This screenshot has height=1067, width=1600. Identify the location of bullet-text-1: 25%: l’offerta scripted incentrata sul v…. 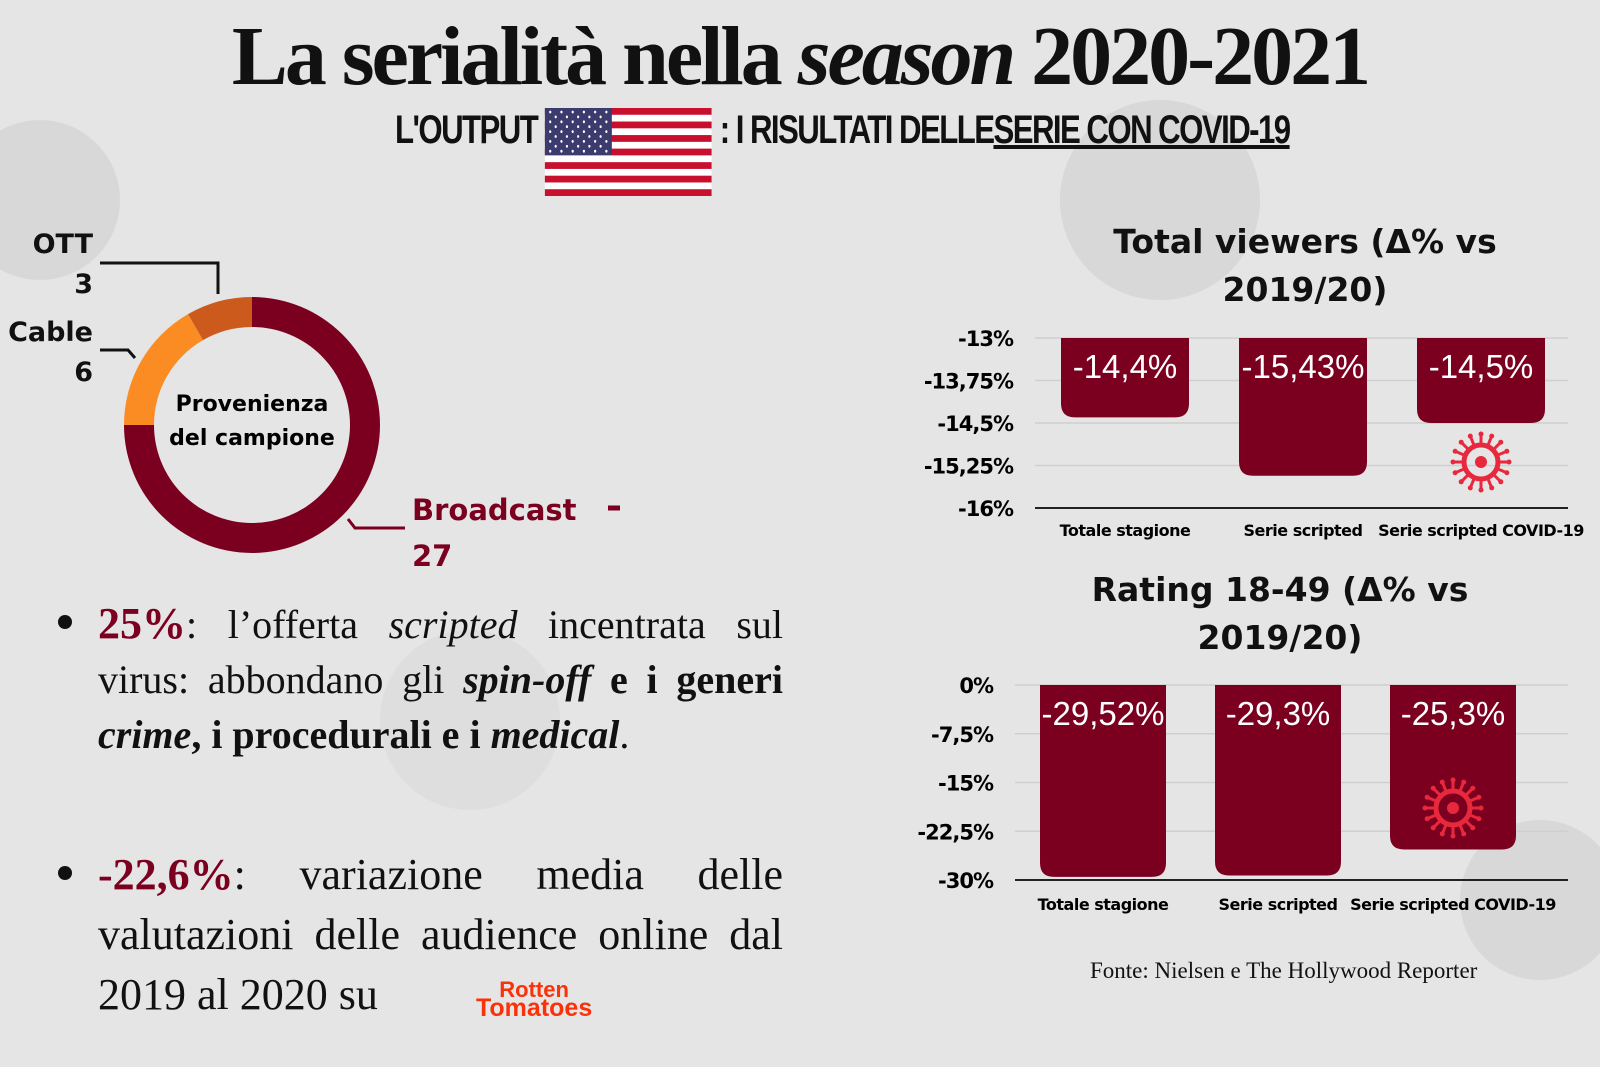
(441, 678).